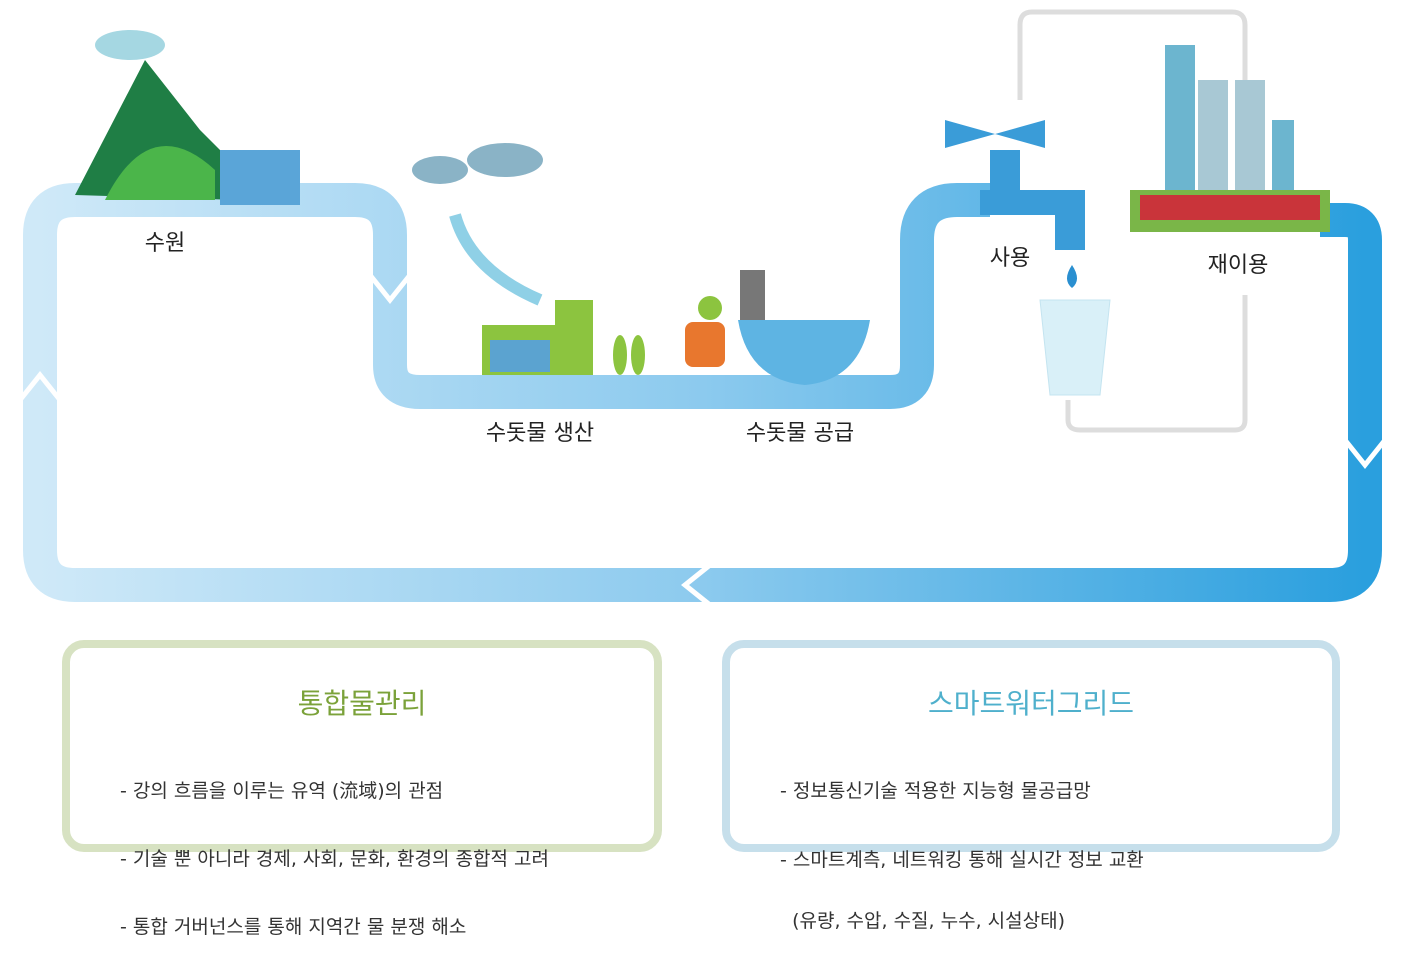  What do you see at coordinates (800, 433) in the screenshot?
I see `stage-label: 수돗물 공급` at bounding box center [800, 433].